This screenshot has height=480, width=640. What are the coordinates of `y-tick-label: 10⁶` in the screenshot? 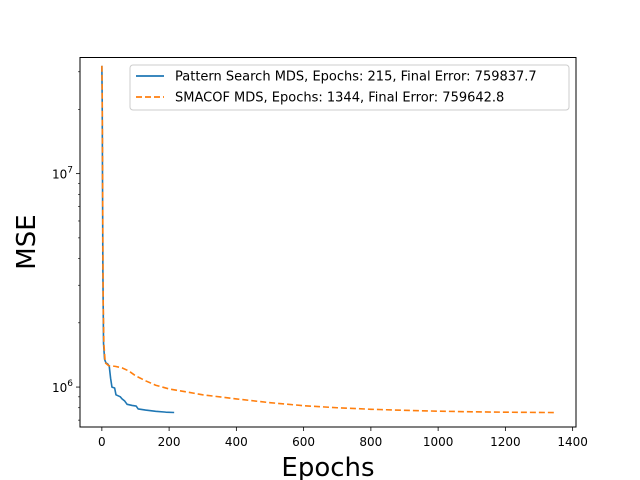 It's located at (62, 387).